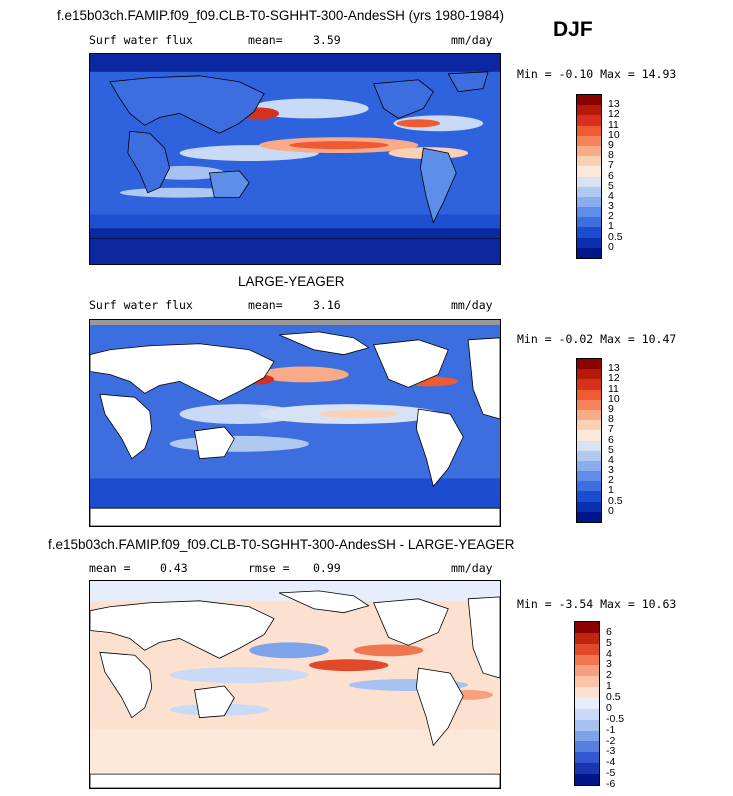 Image resolution: width=733 pixels, height=796 pixels. I want to click on top-cbar-label: 8, so click(611, 155).